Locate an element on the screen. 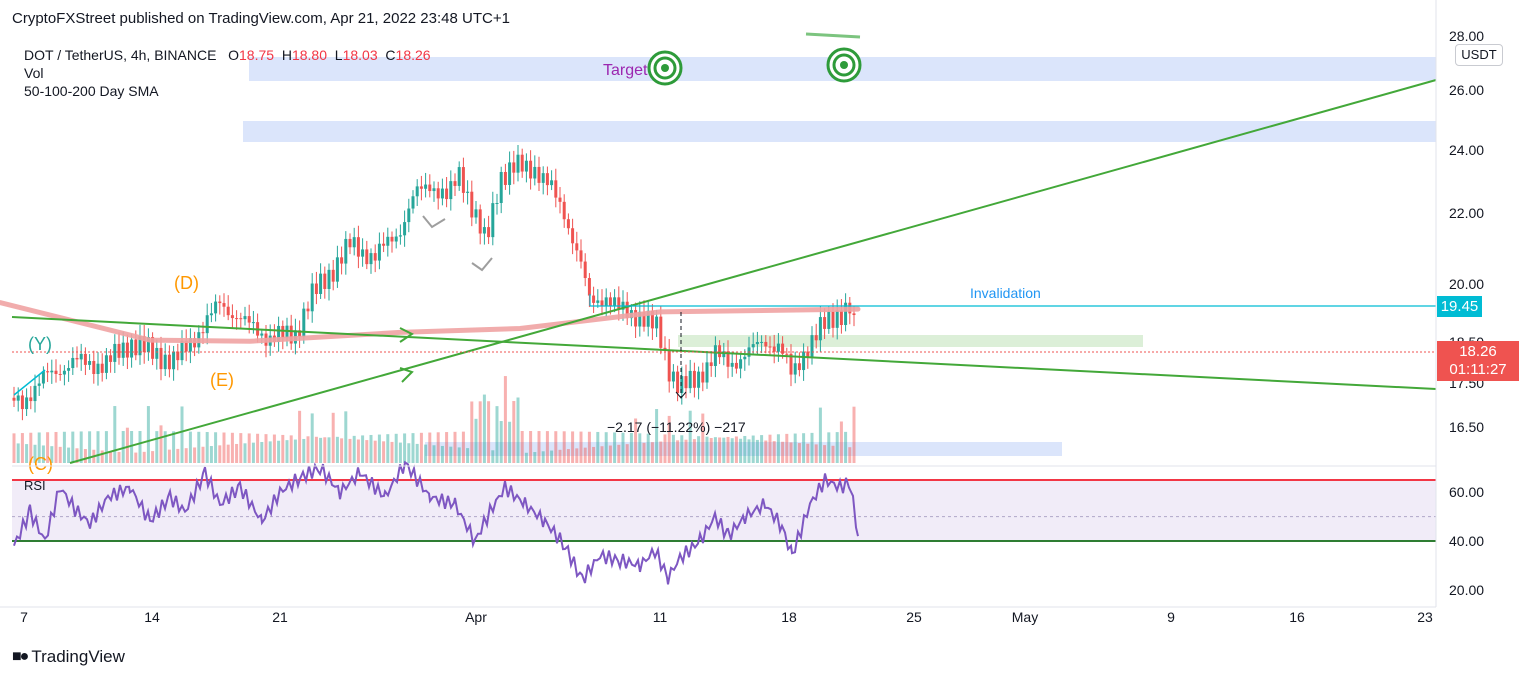 The height and width of the screenshot is (679, 1536). volume-zone is located at coordinates (743, 449).